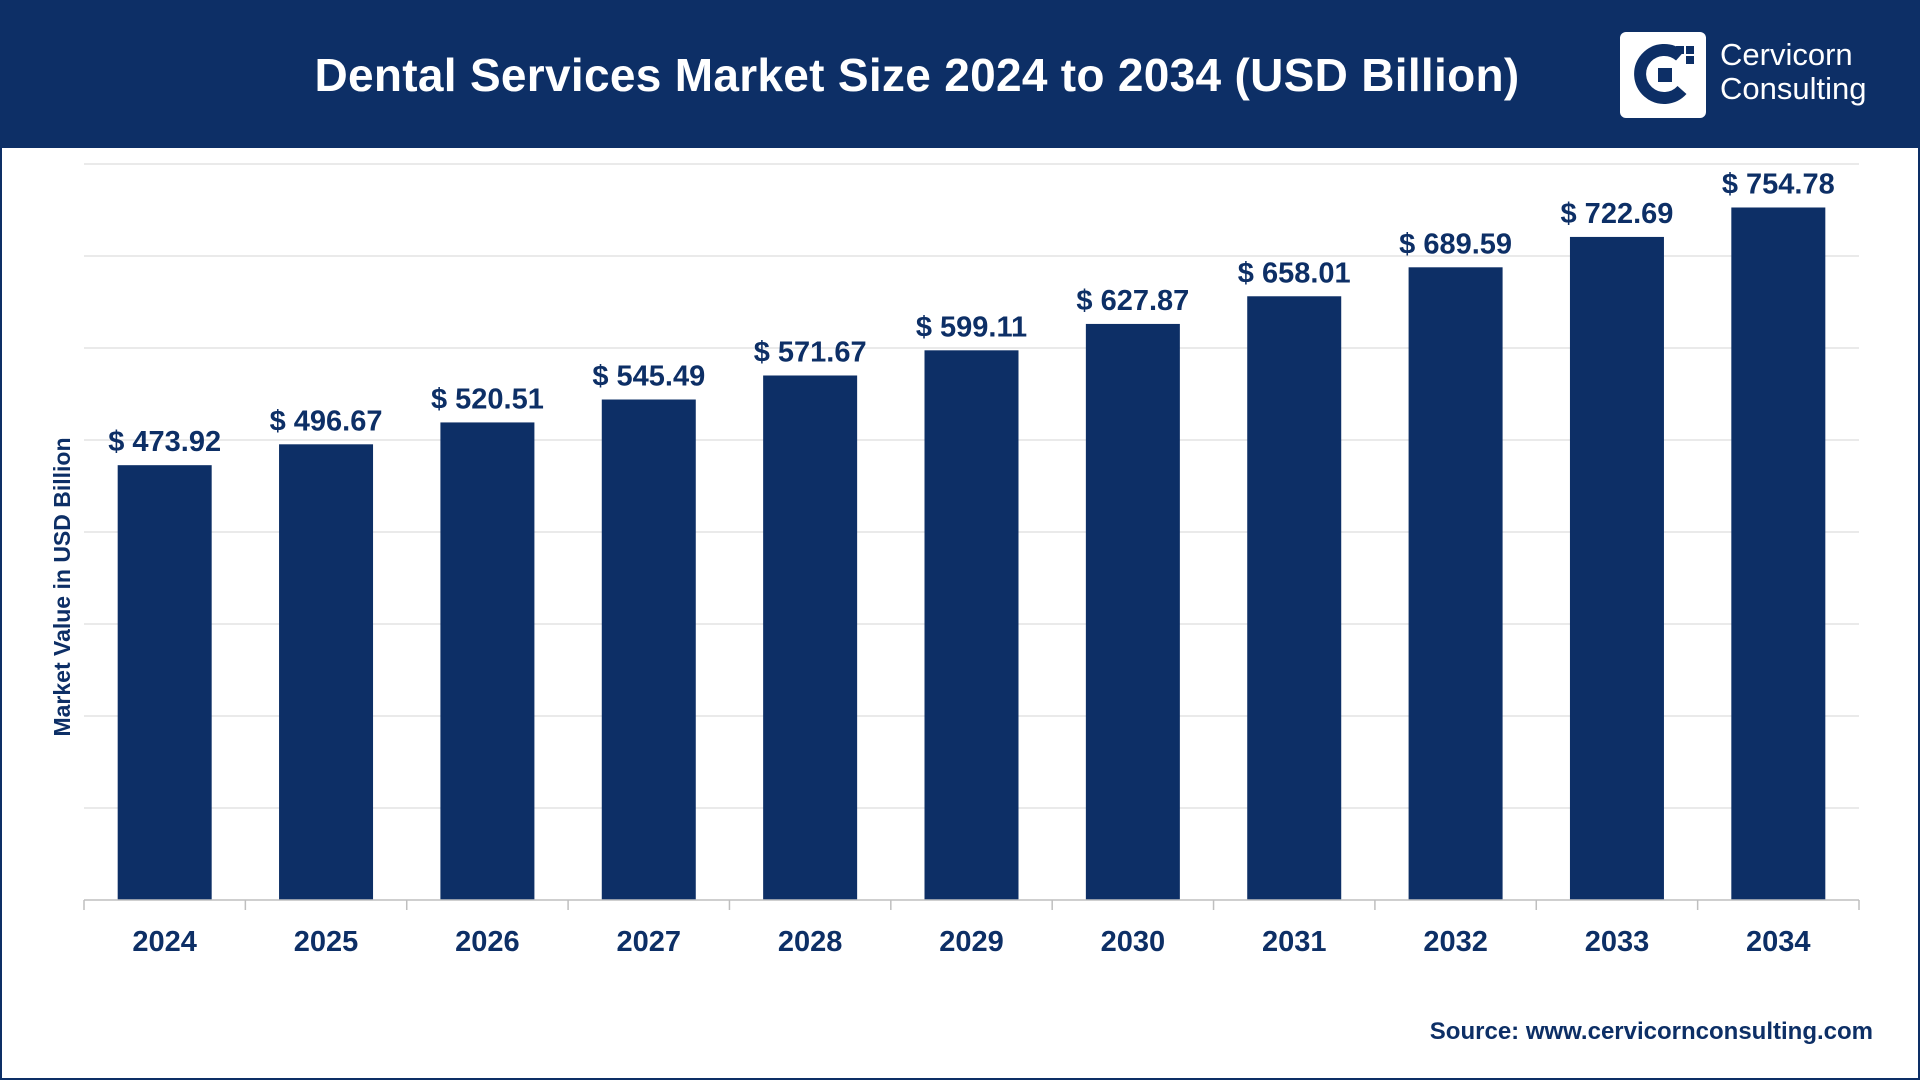  I want to click on x-tick-label-2028: 2028, so click(810, 942).